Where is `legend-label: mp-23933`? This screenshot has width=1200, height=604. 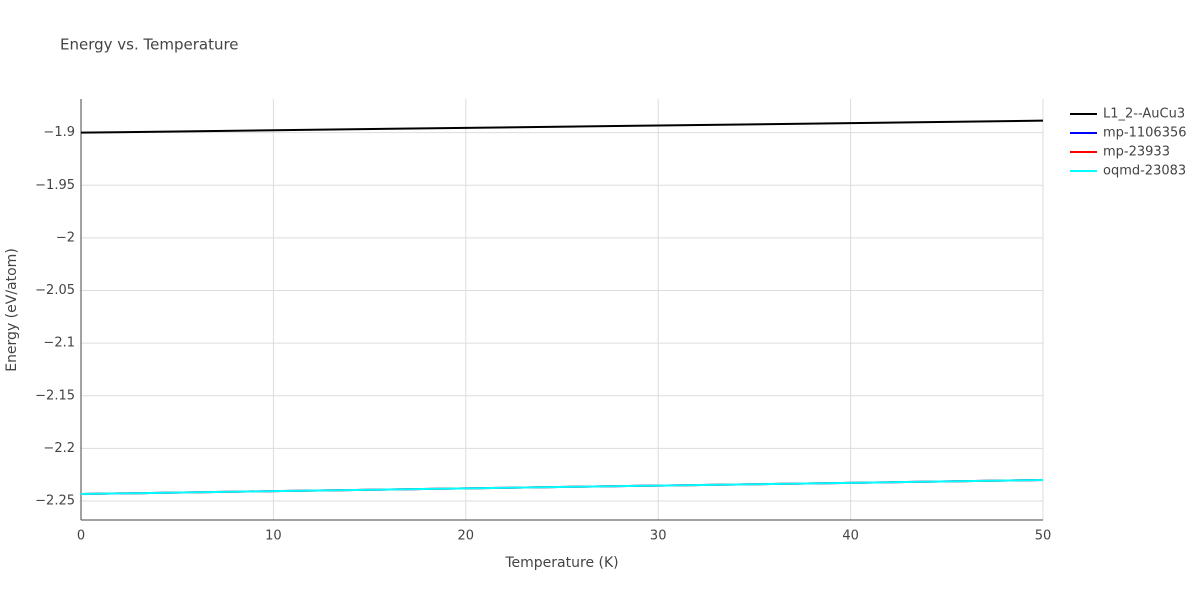 legend-label: mp-23933 is located at coordinates (1136, 152).